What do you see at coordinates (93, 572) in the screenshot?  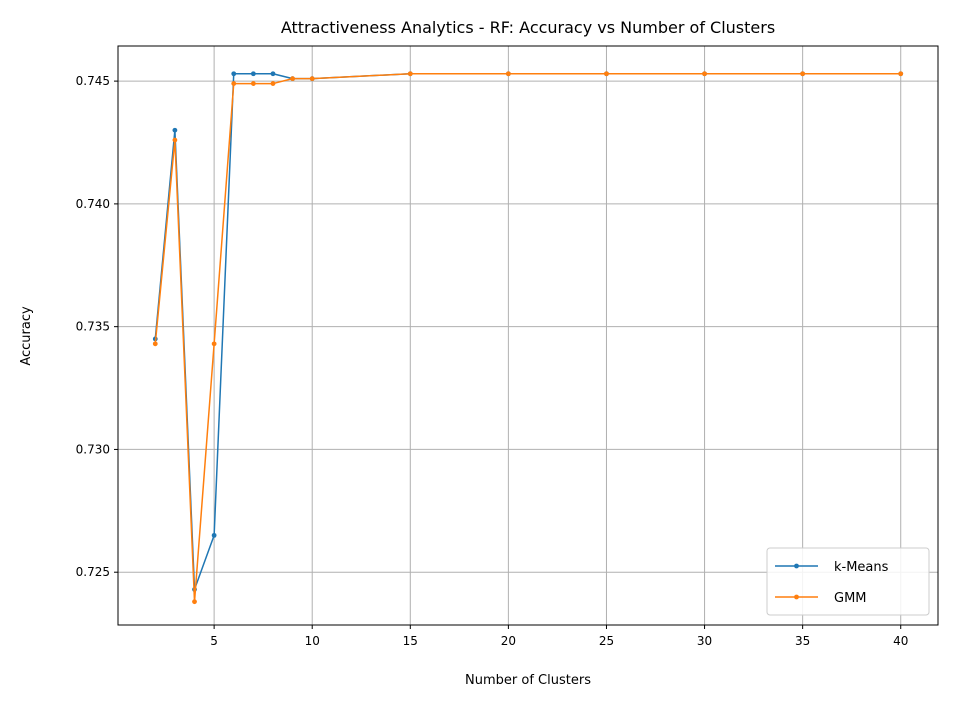 I see `y-tick-label: 0.725` at bounding box center [93, 572].